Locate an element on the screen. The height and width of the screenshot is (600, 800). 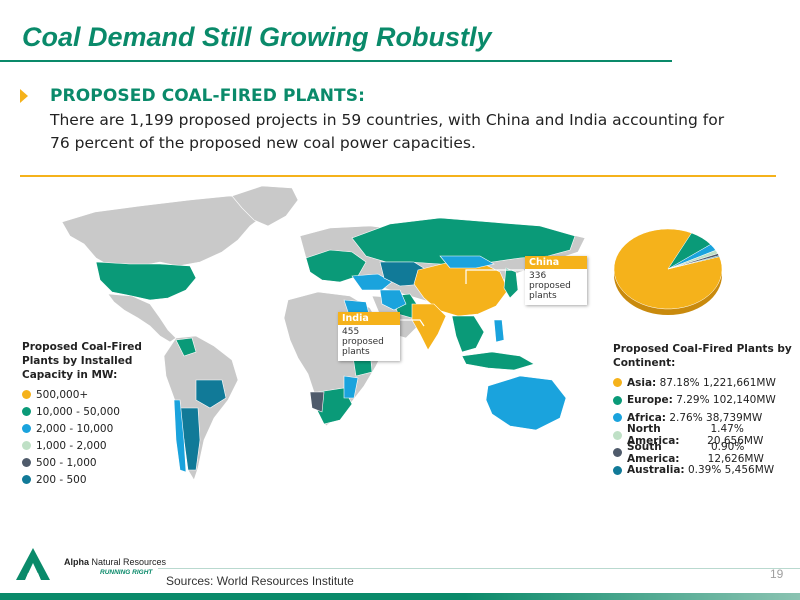
continent-name: Asia: is located at coordinates (642, 382).